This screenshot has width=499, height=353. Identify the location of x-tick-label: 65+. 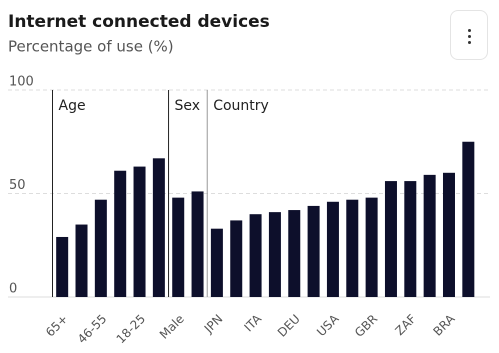
(57, 326).